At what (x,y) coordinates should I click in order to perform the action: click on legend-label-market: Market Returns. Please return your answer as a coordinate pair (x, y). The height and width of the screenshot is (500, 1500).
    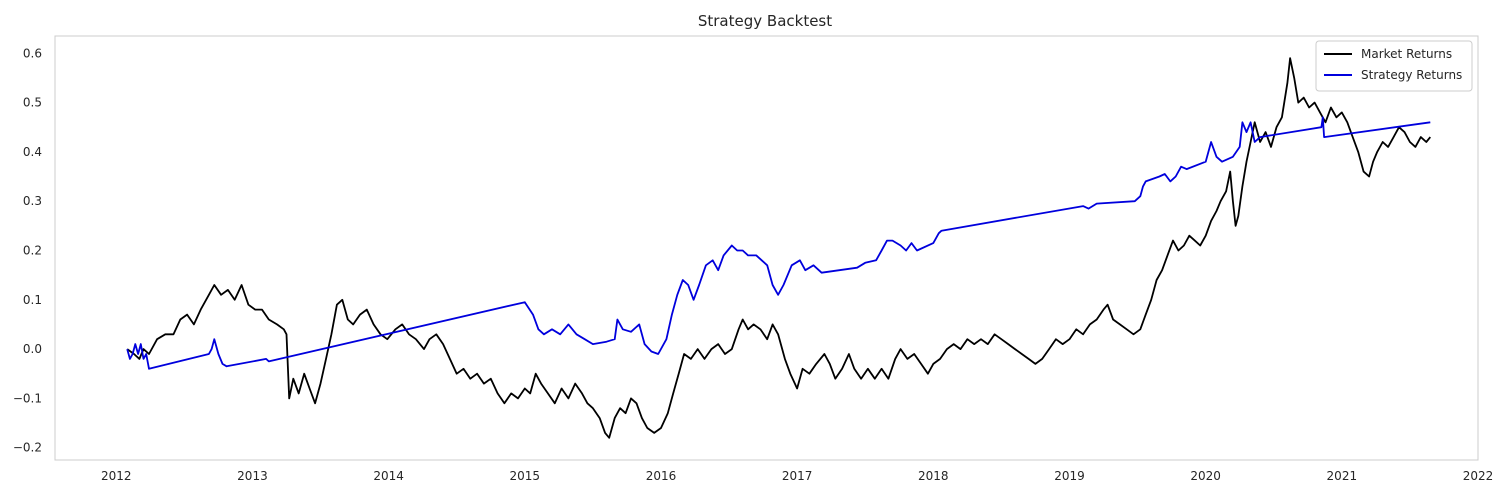
    Looking at the image, I should click on (1406, 54).